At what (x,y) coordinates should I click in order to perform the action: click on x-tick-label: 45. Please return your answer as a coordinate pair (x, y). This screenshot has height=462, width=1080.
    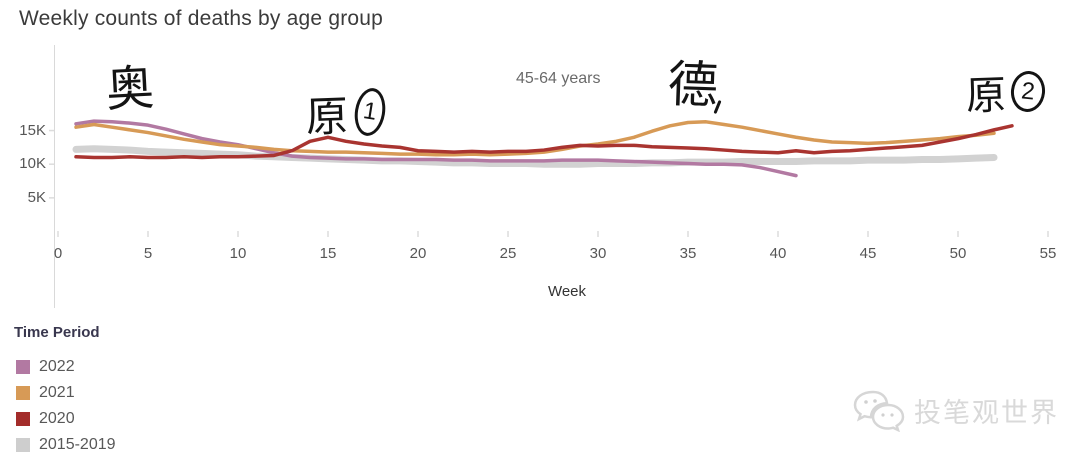
    Looking at the image, I should click on (868, 253).